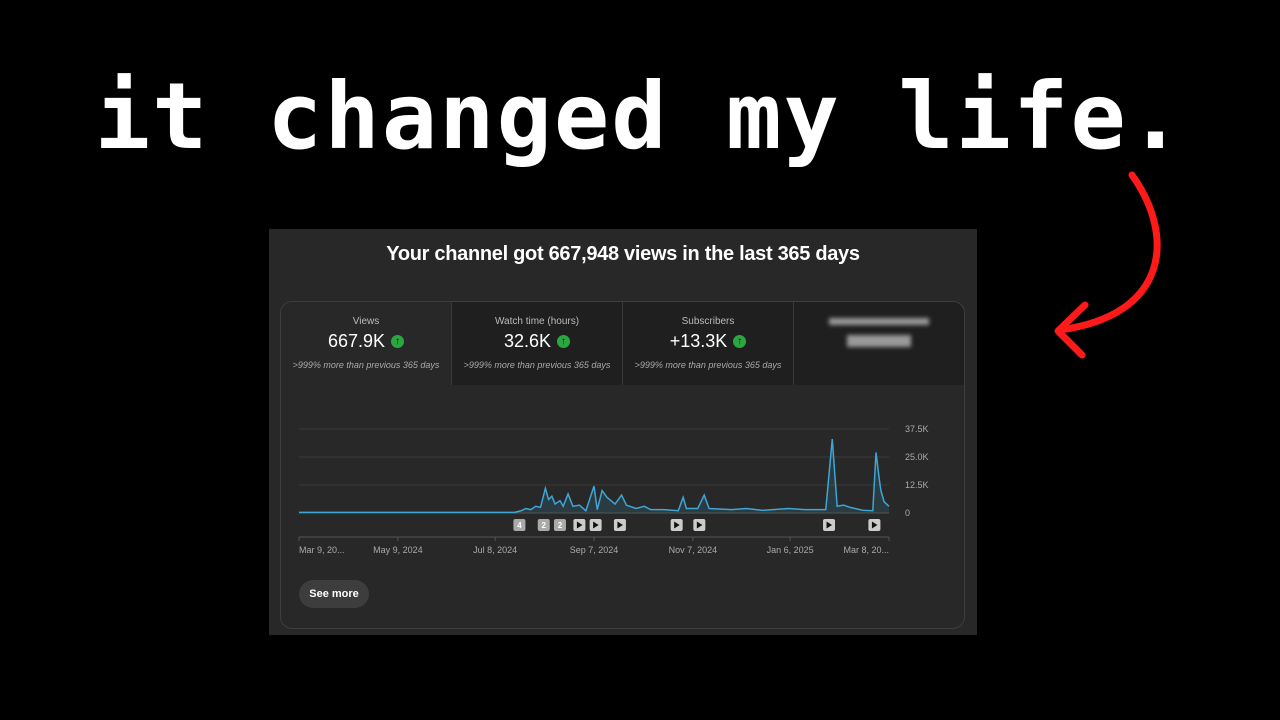 Image resolution: width=1280 pixels, height=720 pixels. I want to click on metric-value: 667.9K, so click(356, 341).